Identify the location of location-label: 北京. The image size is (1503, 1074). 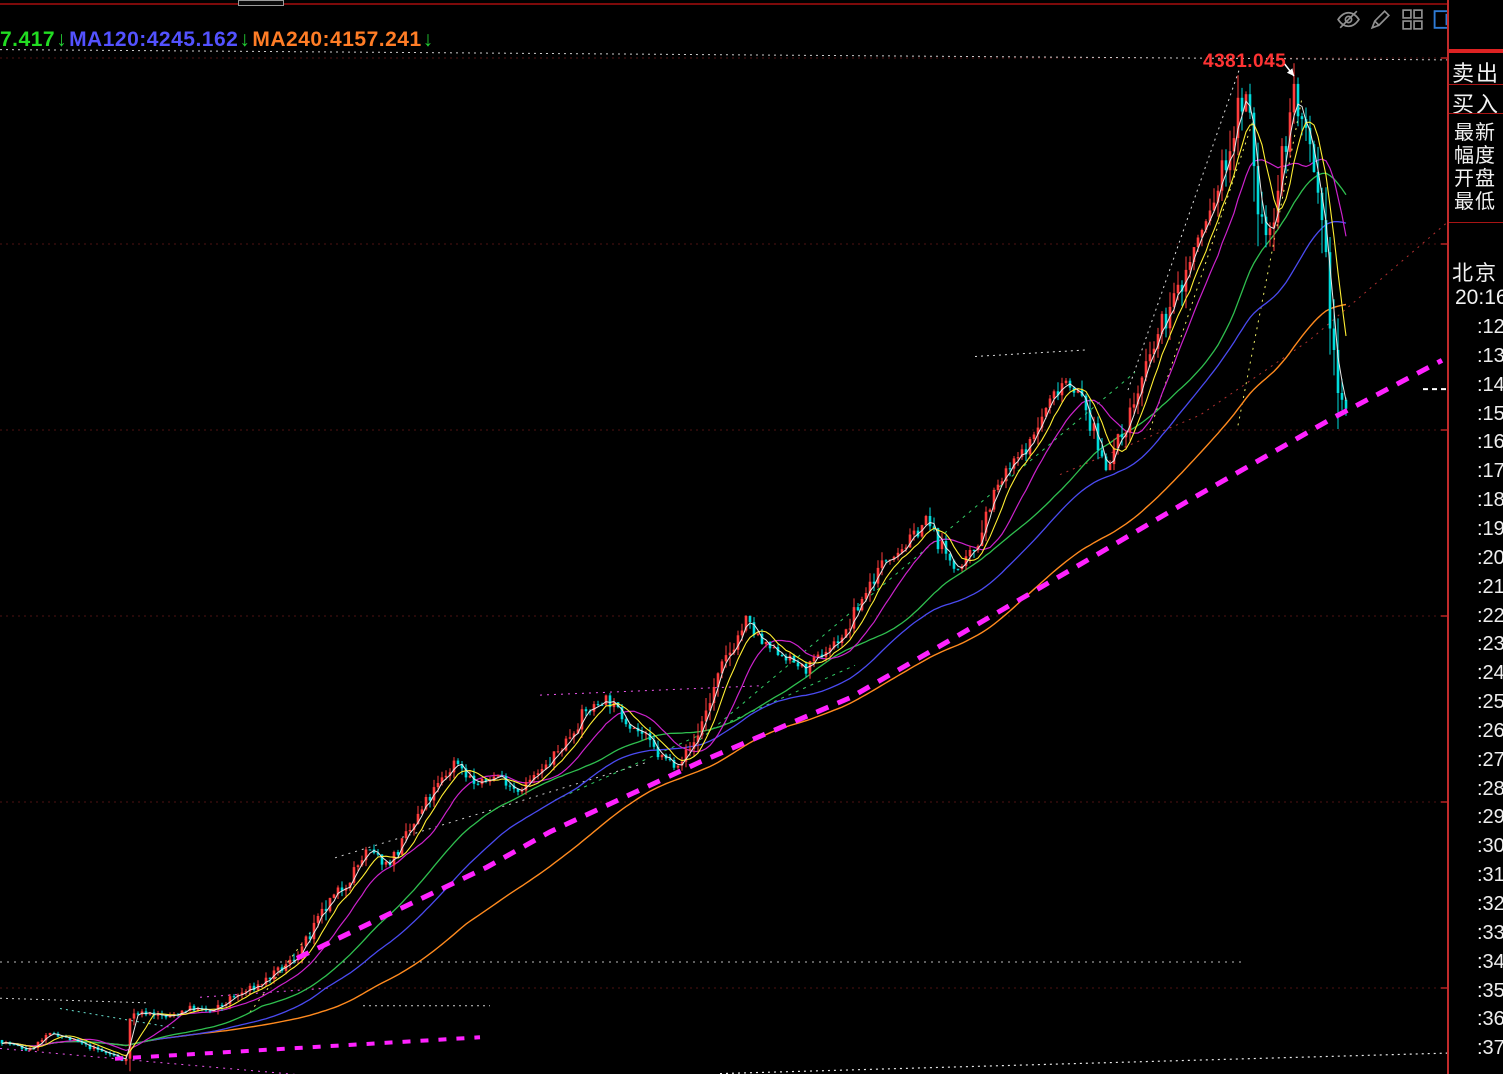
(1475, 273).